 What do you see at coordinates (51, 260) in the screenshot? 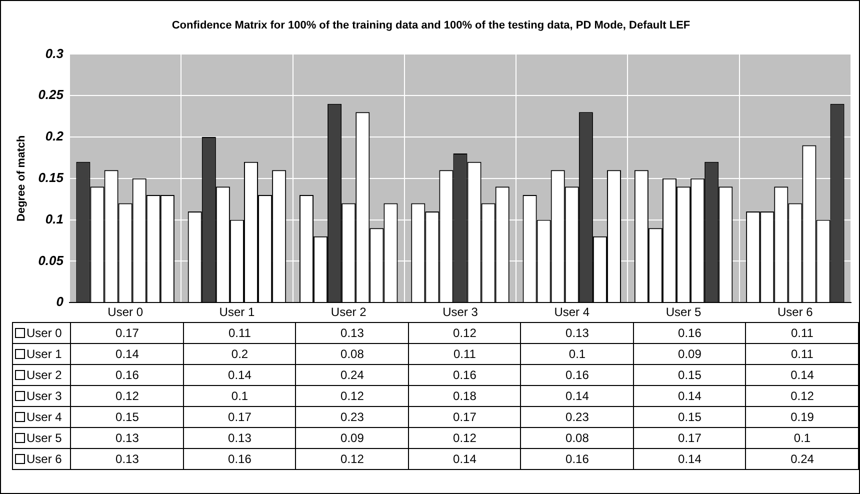
I see `y-tick-label: 0.05` at bounding box center [51, 260].